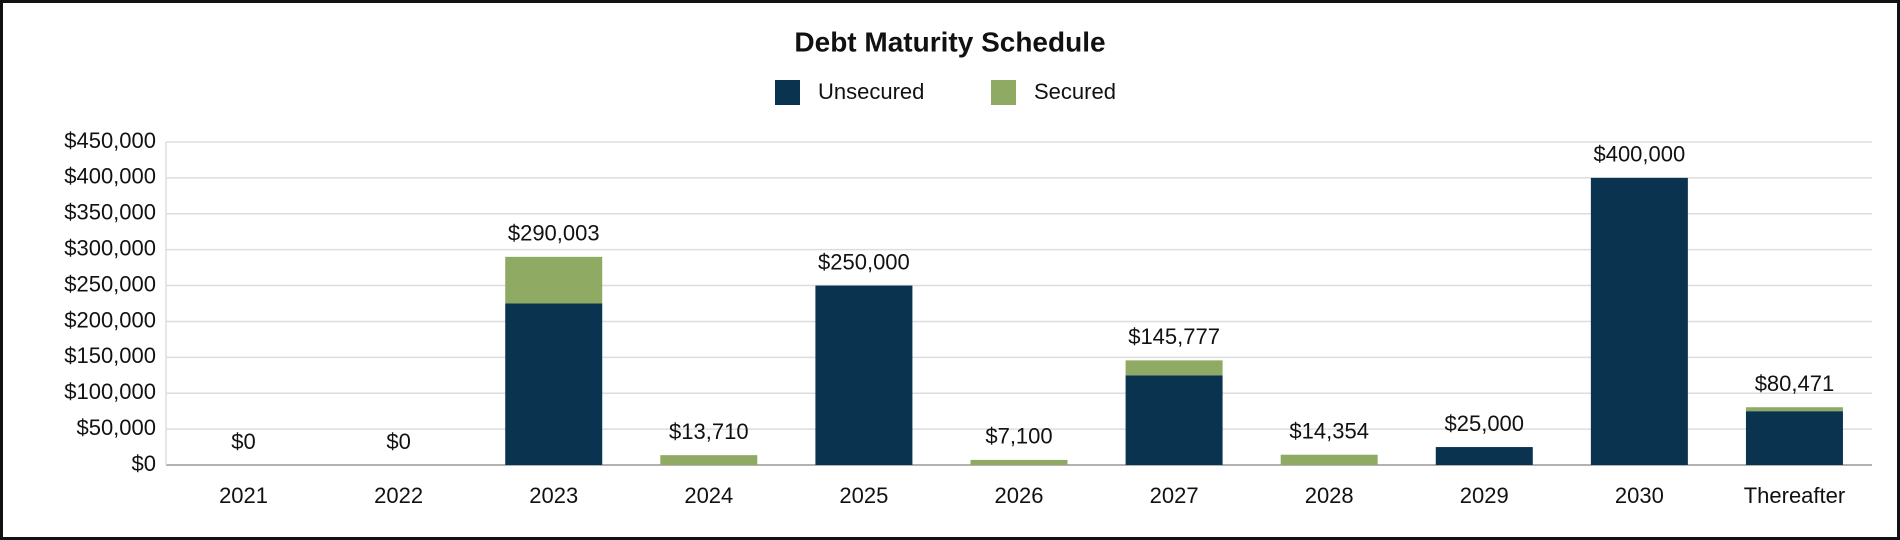 This screenshot has width=1900, height=540. I want to click on total-label: $80,471, so click(1795, 383).